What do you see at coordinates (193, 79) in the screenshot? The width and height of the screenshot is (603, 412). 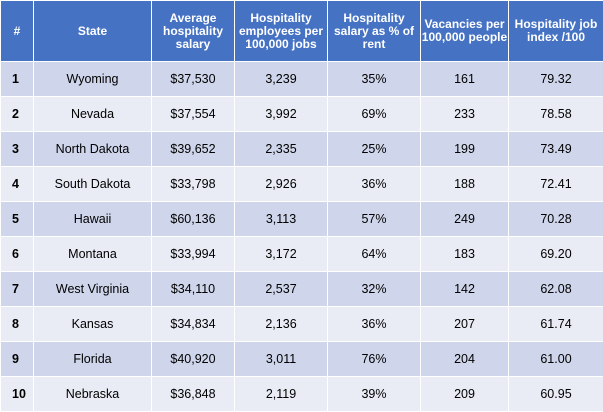 I see `salary-cell: $37,530` at bounding box center [193, 79].